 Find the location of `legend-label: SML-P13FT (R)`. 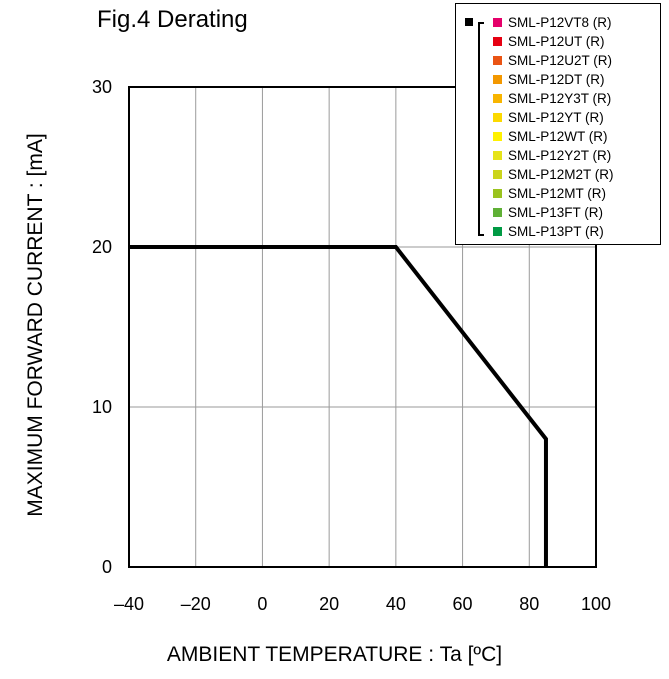

legend-label: SML-P13FT (R) is located at coordinates (556, 212).